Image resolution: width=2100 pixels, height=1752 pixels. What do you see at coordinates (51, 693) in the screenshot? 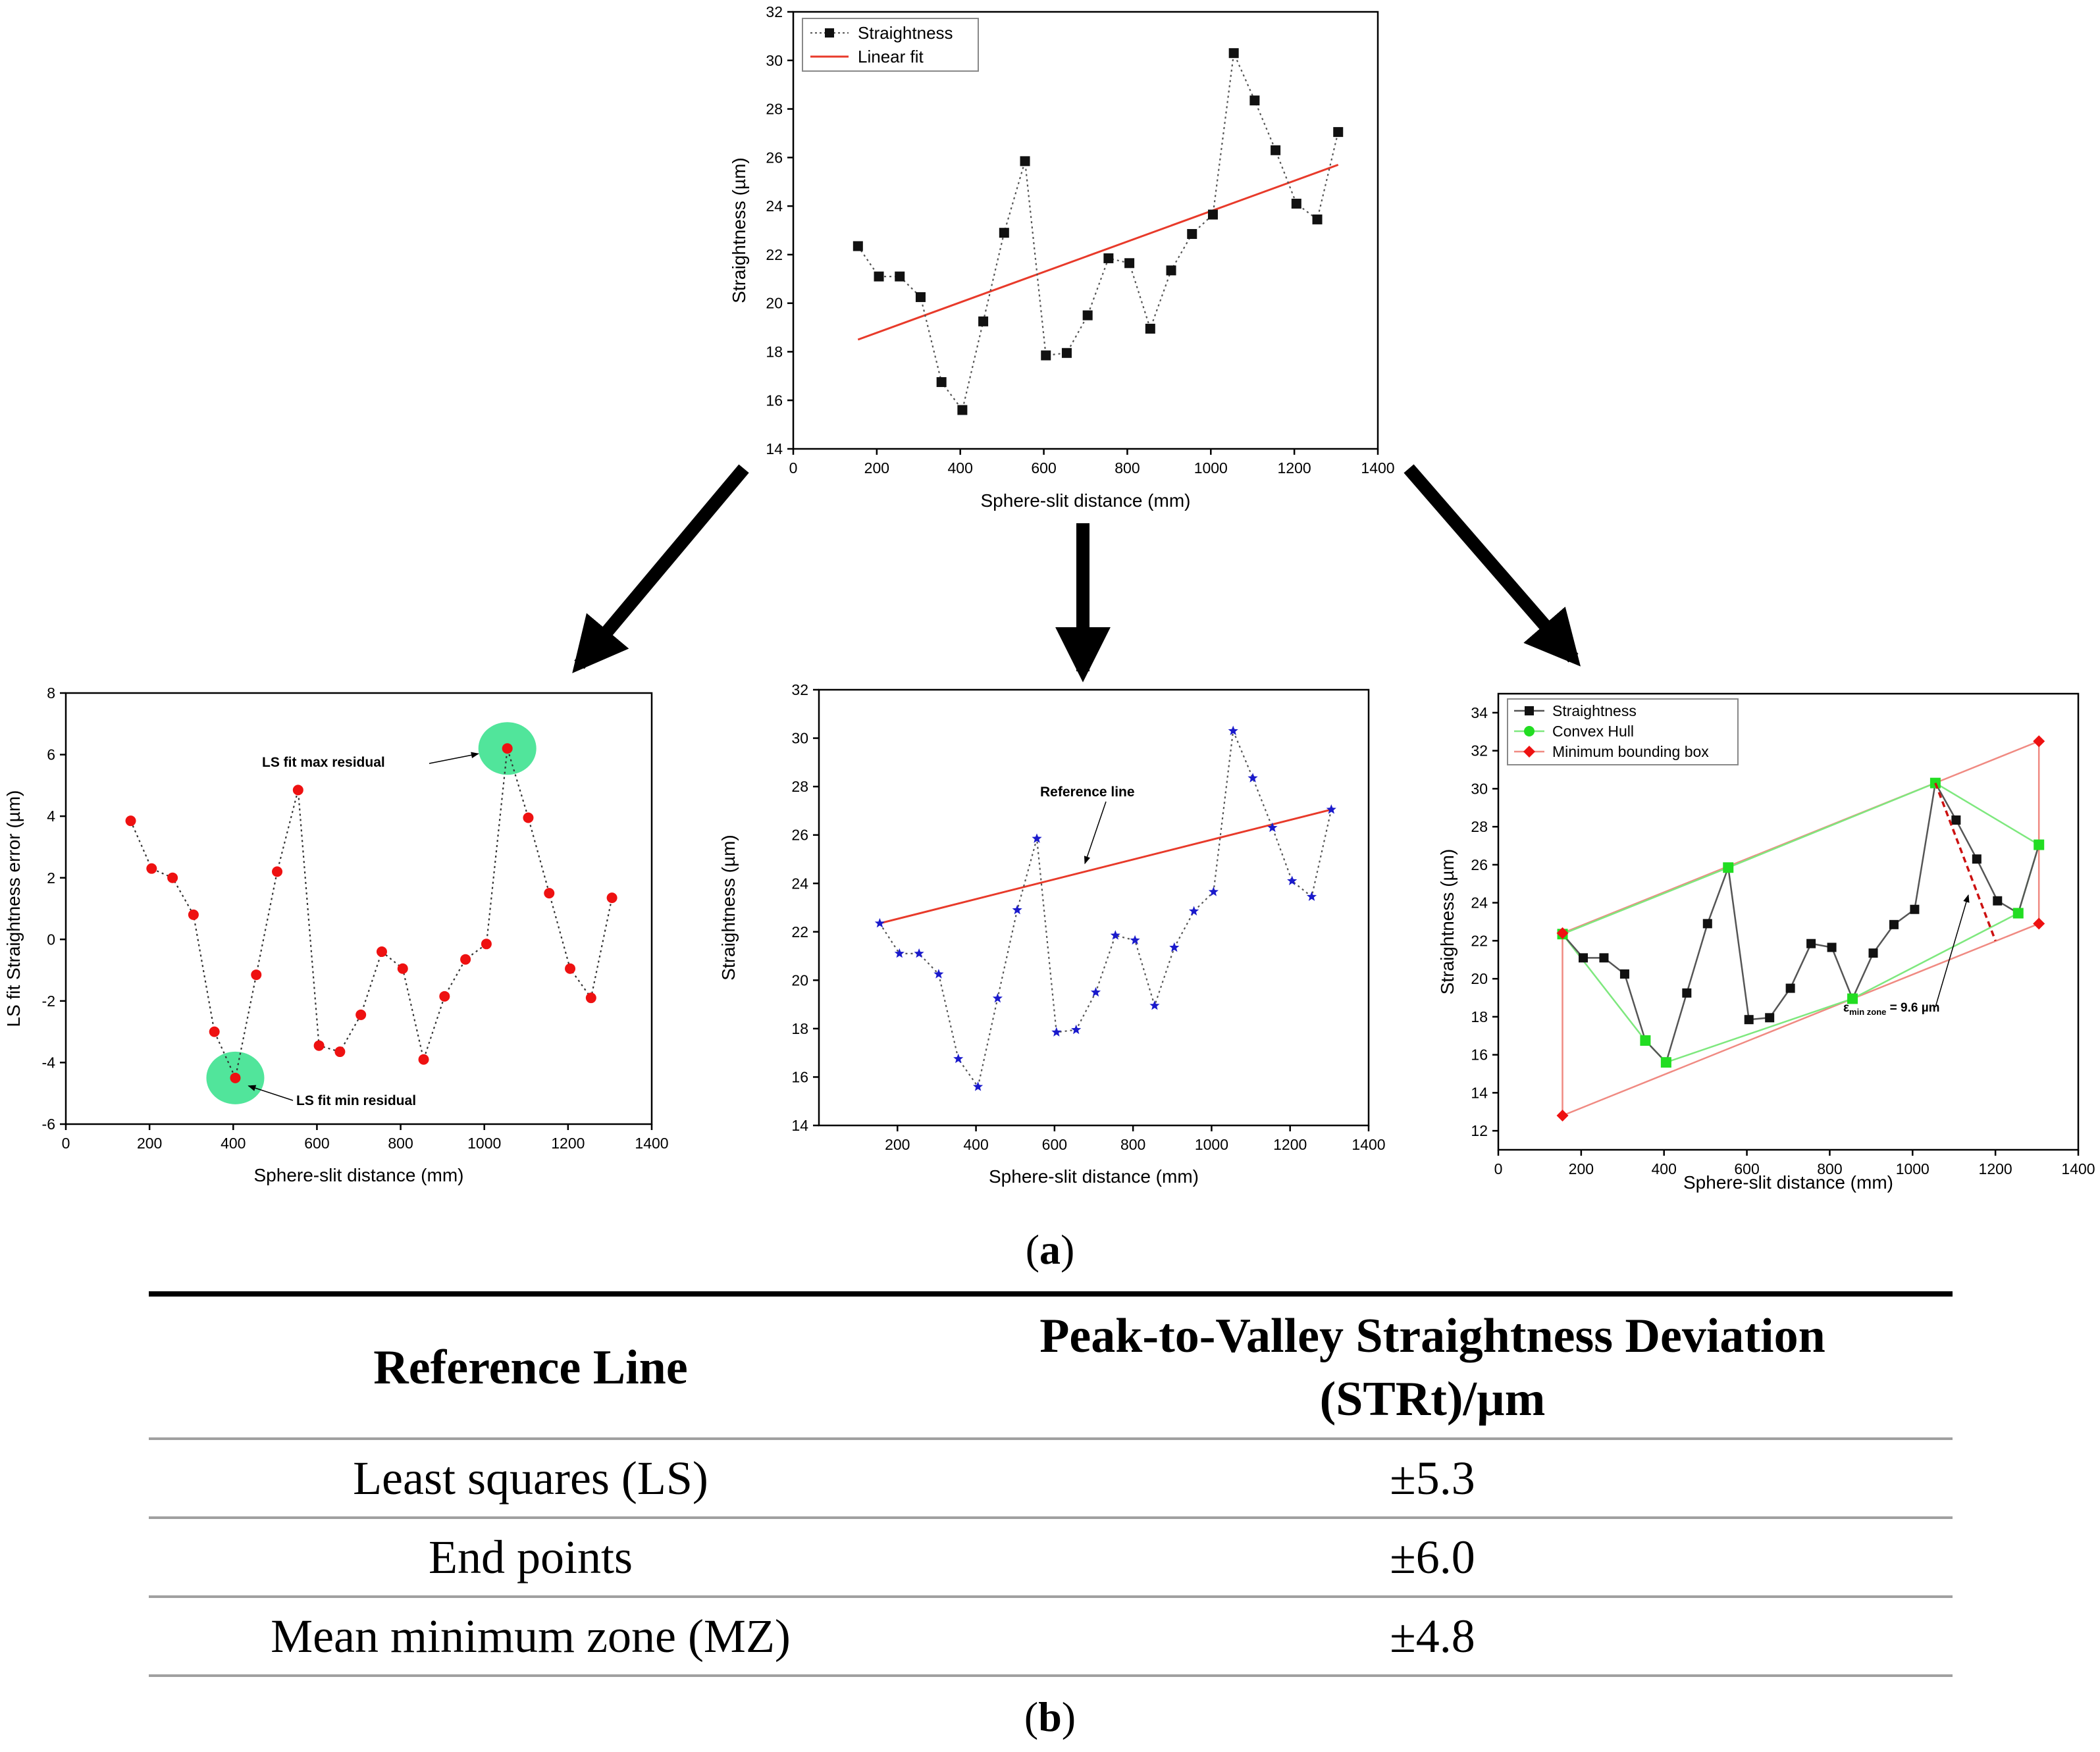
I see `y-tick-label: 8` at bounding box center [51, 693].